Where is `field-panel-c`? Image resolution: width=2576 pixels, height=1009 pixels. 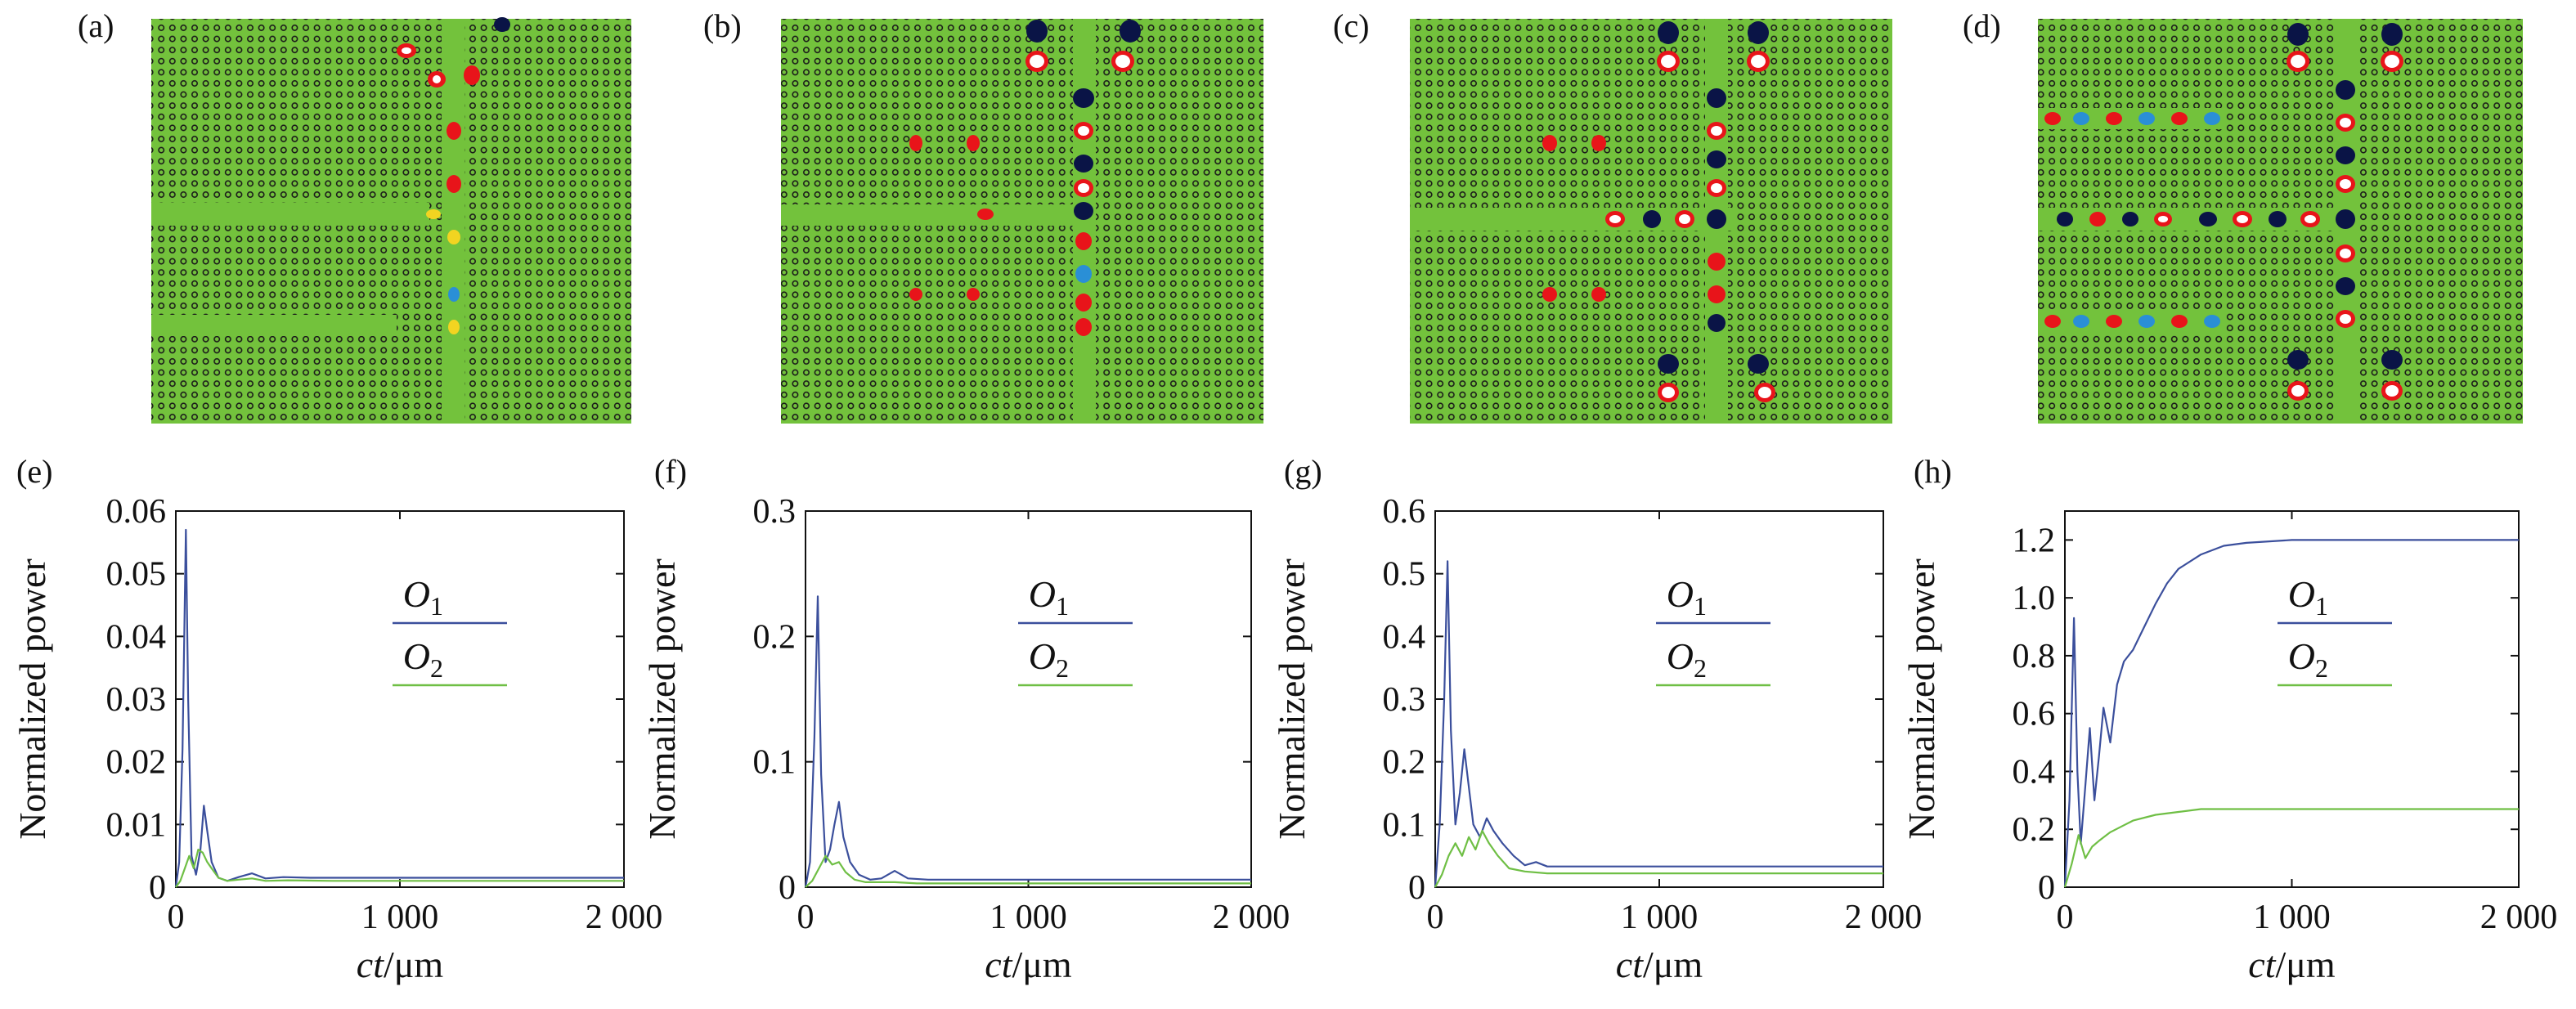
field-panel-c is located at coordinates (1651, 221).